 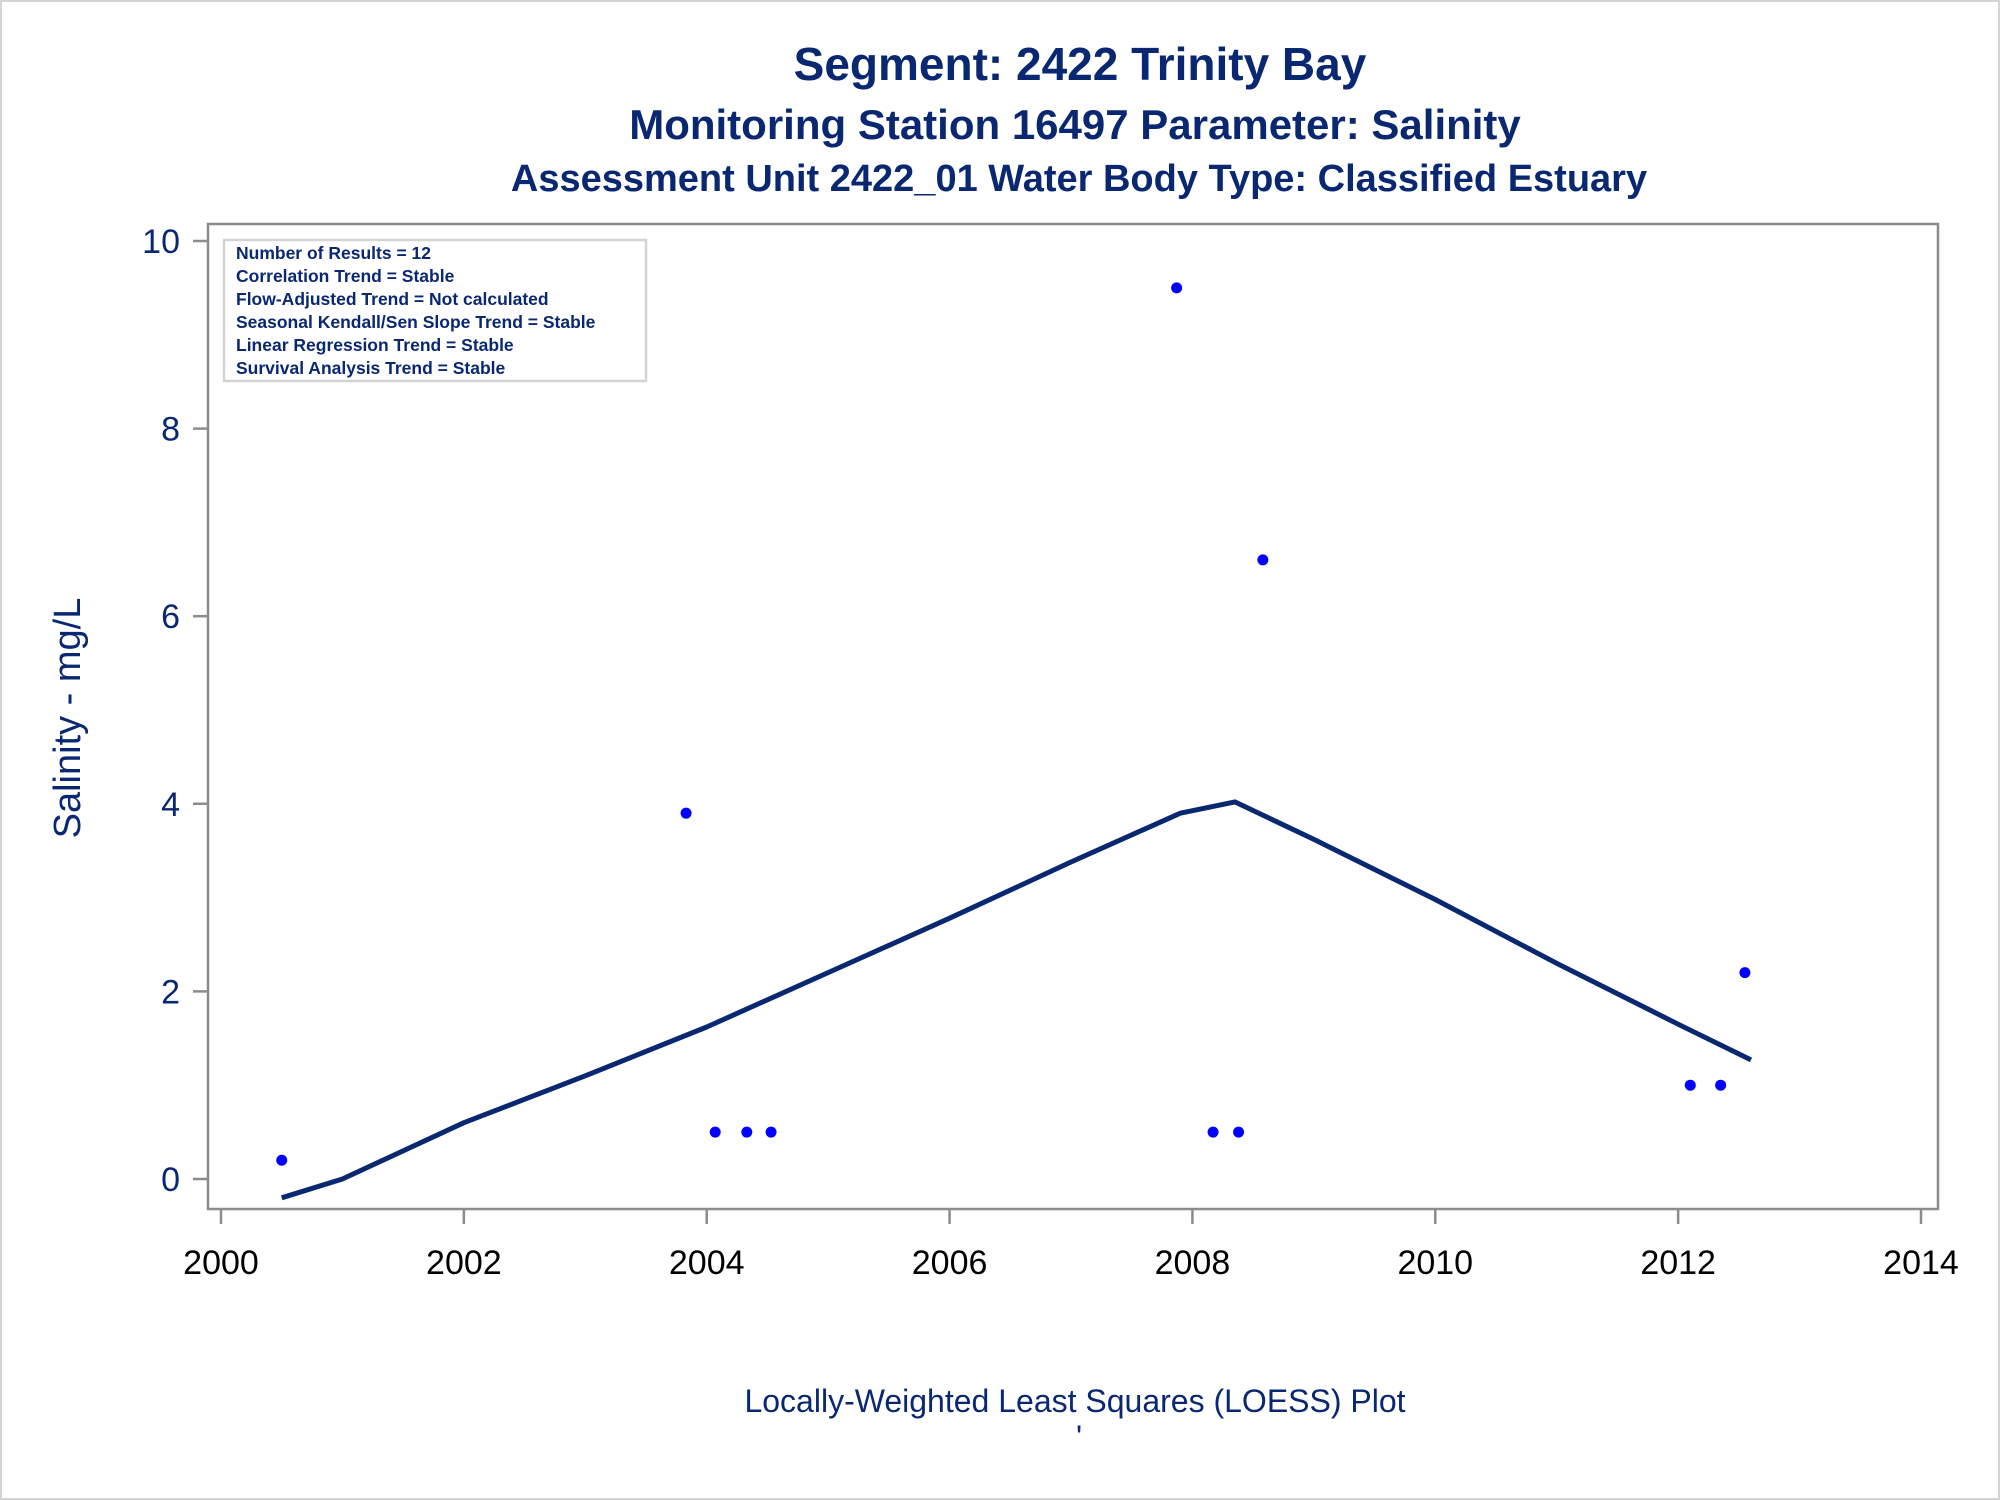 I want to click on x-tick-label: 2002, so click(x=464, y=1263).